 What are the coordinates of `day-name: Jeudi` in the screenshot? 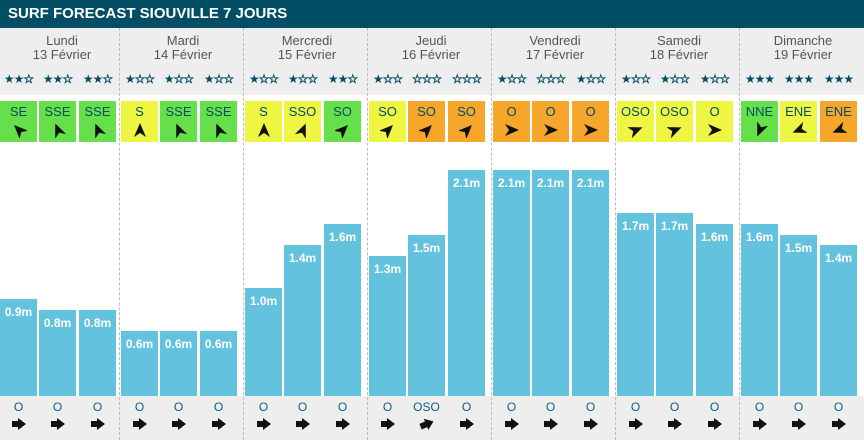 It's located at (431, 40).